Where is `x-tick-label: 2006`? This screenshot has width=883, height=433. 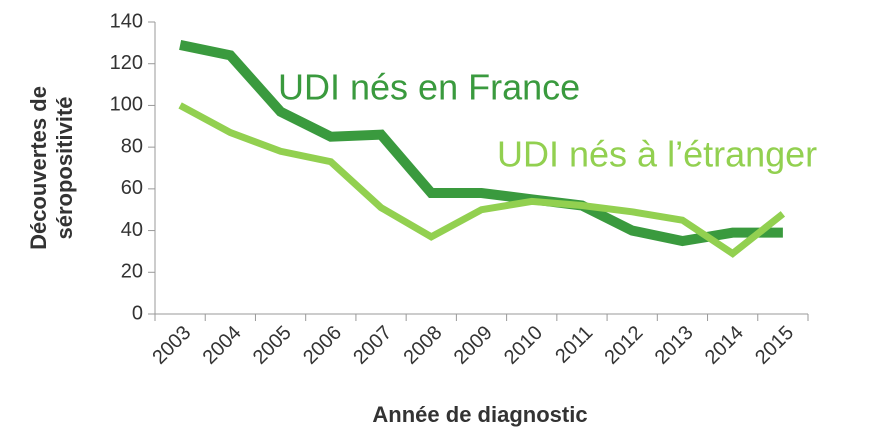 x-tick-label: 2006 is located at coordinates (322, 345).